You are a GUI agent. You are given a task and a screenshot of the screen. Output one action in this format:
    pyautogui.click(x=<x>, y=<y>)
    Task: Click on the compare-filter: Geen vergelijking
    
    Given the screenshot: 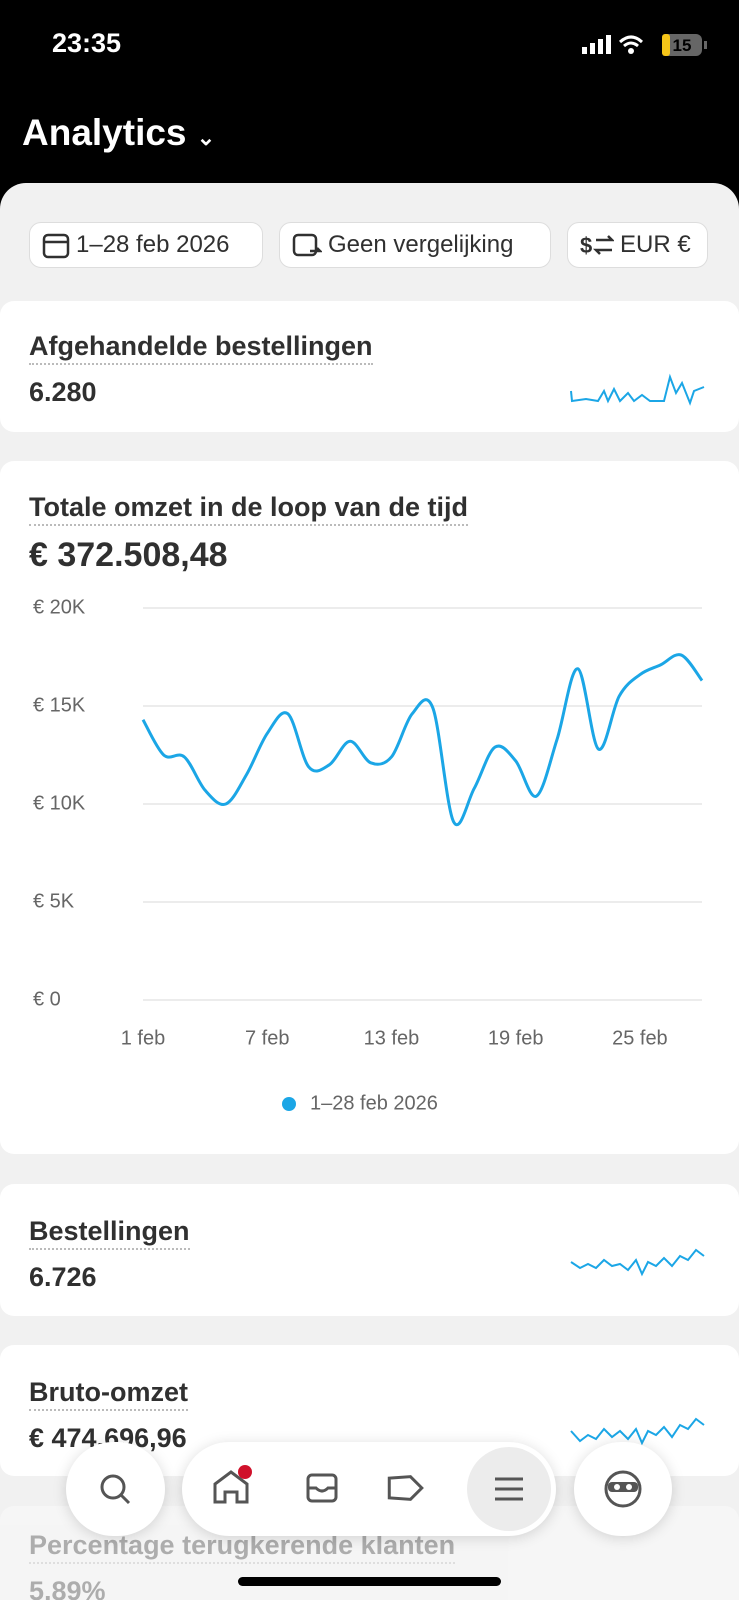 What is the action you would take?
    pyautogui.click(x=415, y=245)
    